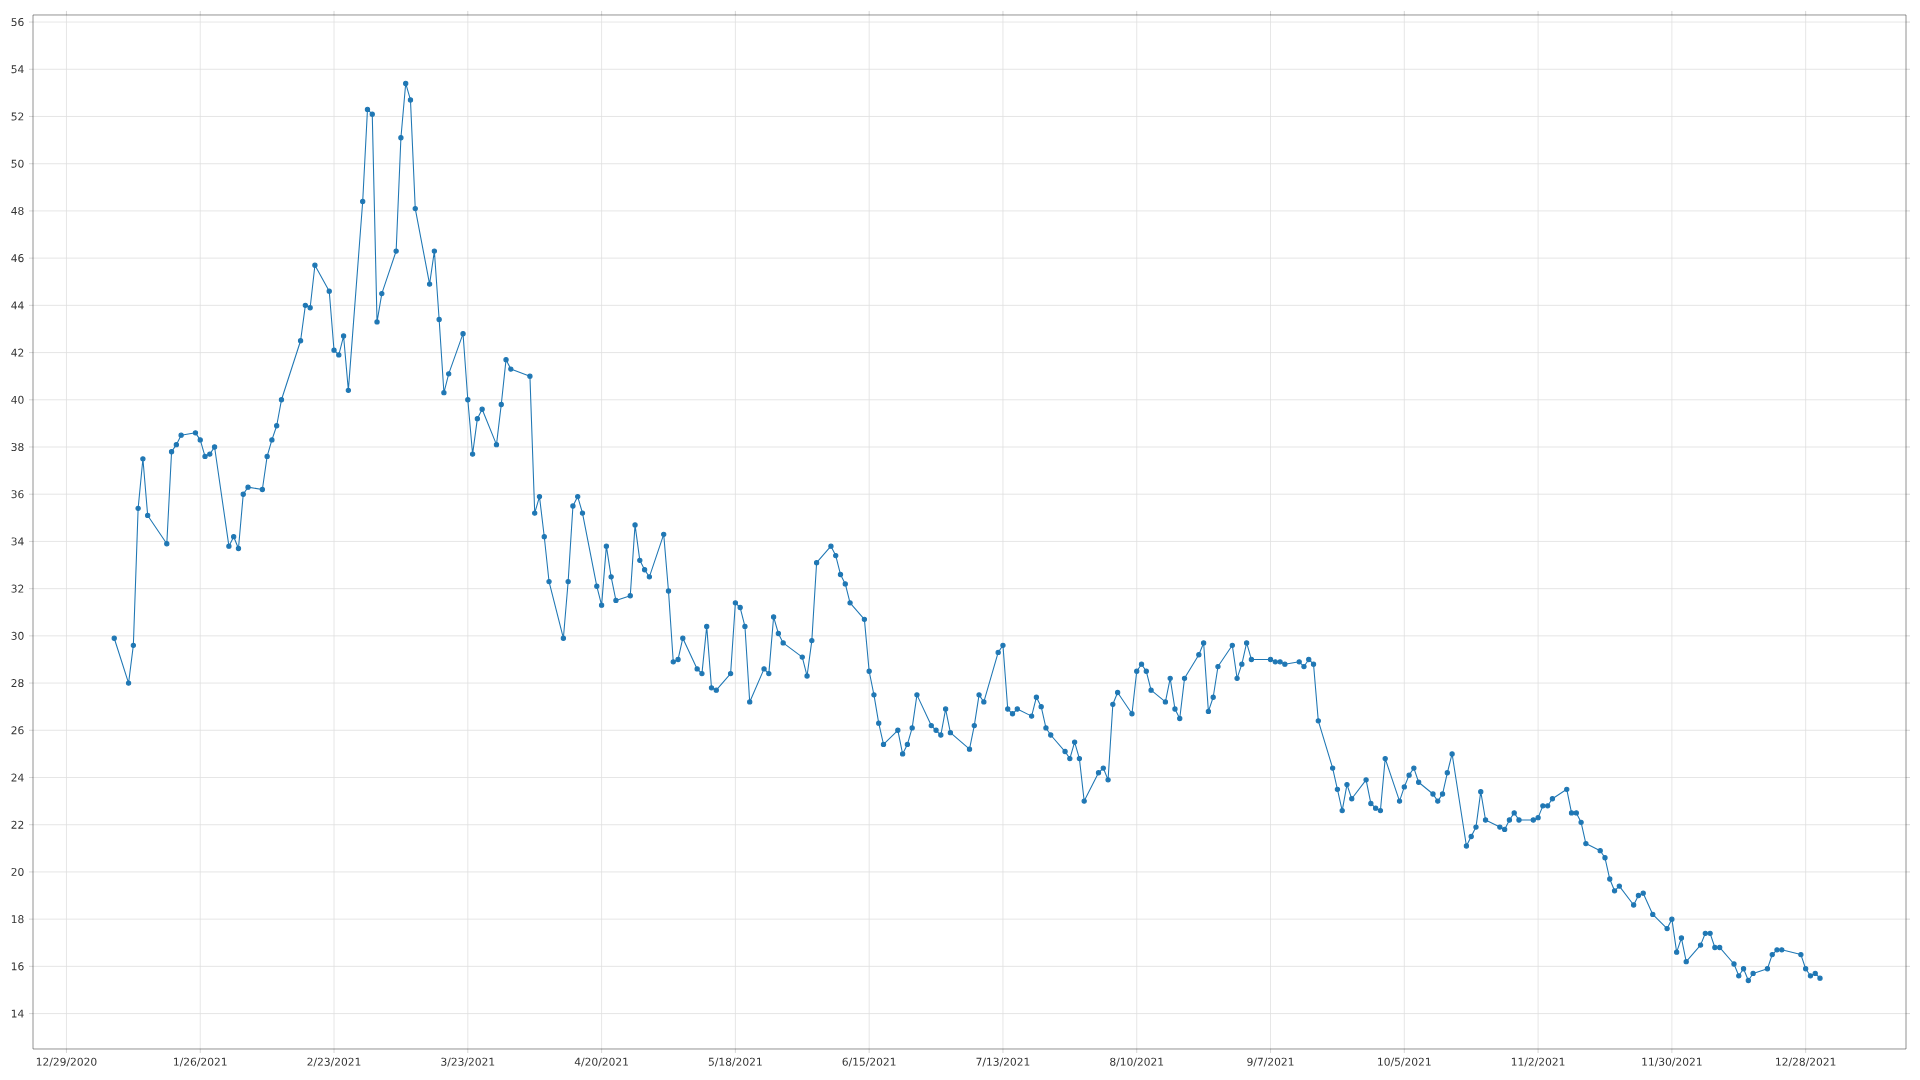  I want to click on y-tick-label: 32, so click(17, 588).